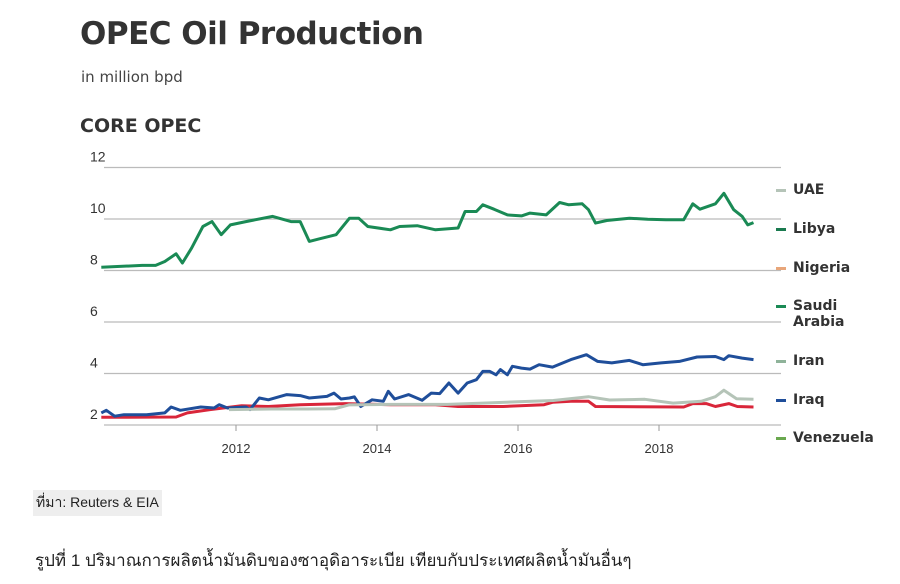 The width and height of the screenshot is (900, 584). I want to click on y-tick-label: 4, so click(94, 363).